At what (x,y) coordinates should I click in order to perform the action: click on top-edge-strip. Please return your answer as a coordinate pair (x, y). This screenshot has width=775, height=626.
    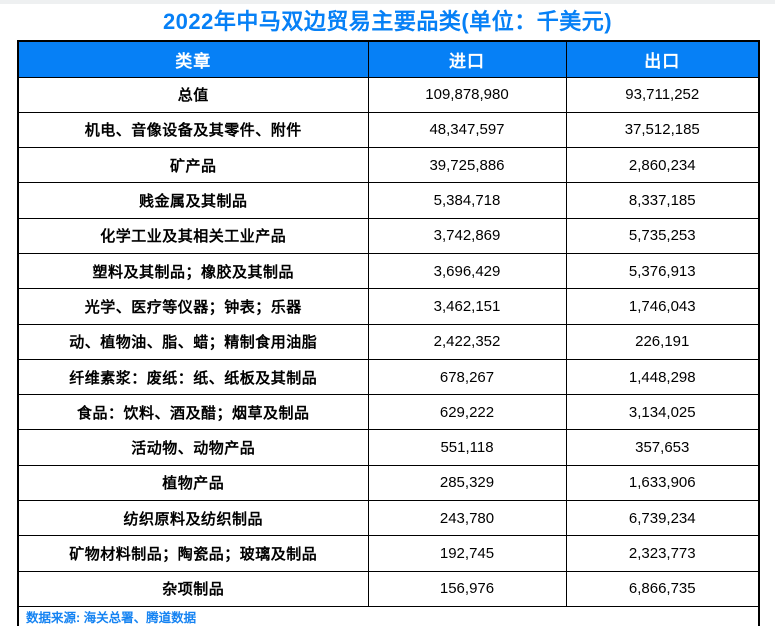
    Looking at the image, I should click on (387, 2).